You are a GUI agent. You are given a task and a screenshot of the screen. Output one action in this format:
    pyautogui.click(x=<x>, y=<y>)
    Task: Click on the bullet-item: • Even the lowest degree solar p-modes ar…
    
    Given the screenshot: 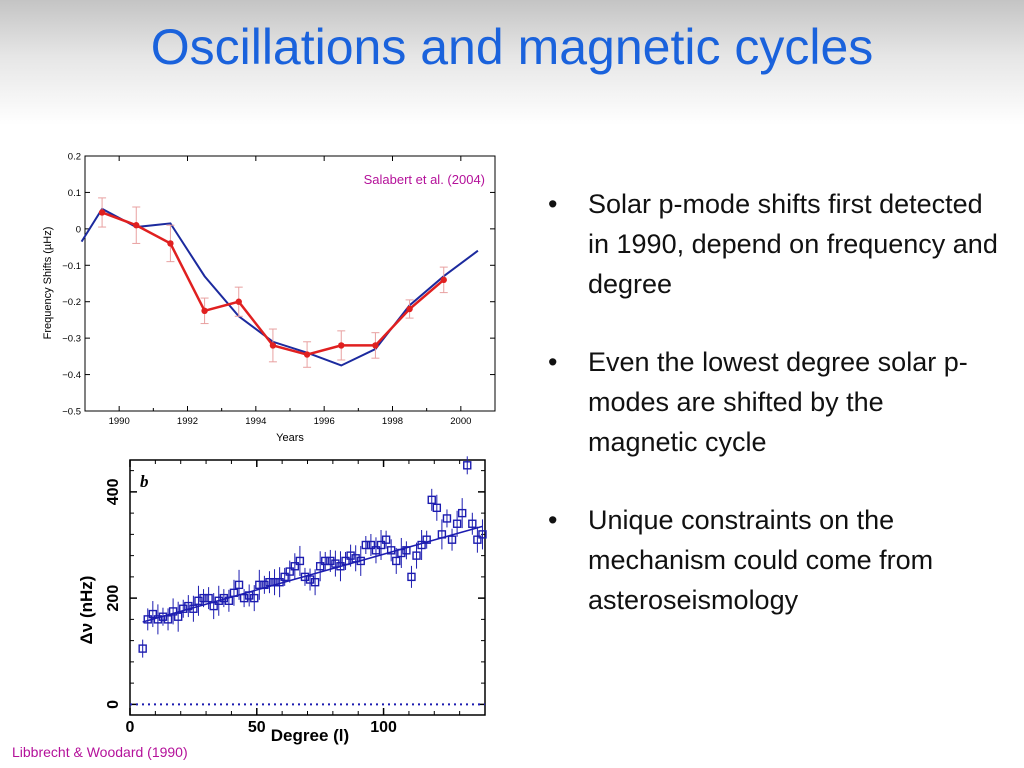 What is the action you would take?
    pyautogui.click(x=773, y=402)
    